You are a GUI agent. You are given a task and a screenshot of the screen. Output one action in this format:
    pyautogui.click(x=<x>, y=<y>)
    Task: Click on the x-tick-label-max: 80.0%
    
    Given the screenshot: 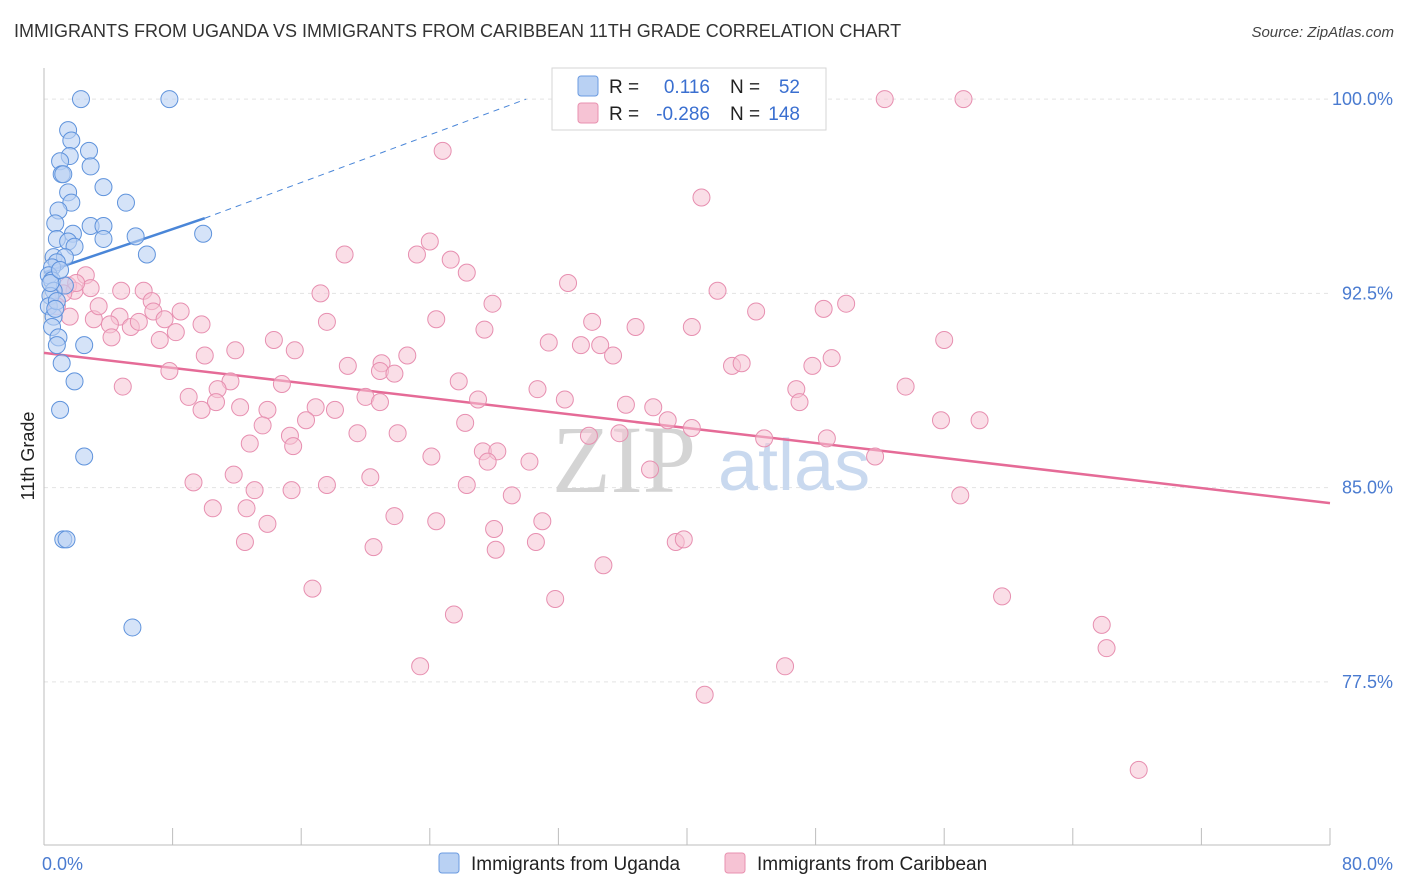 What is the action you would take?
    pyautogui.click(x=1367, y=864)
    